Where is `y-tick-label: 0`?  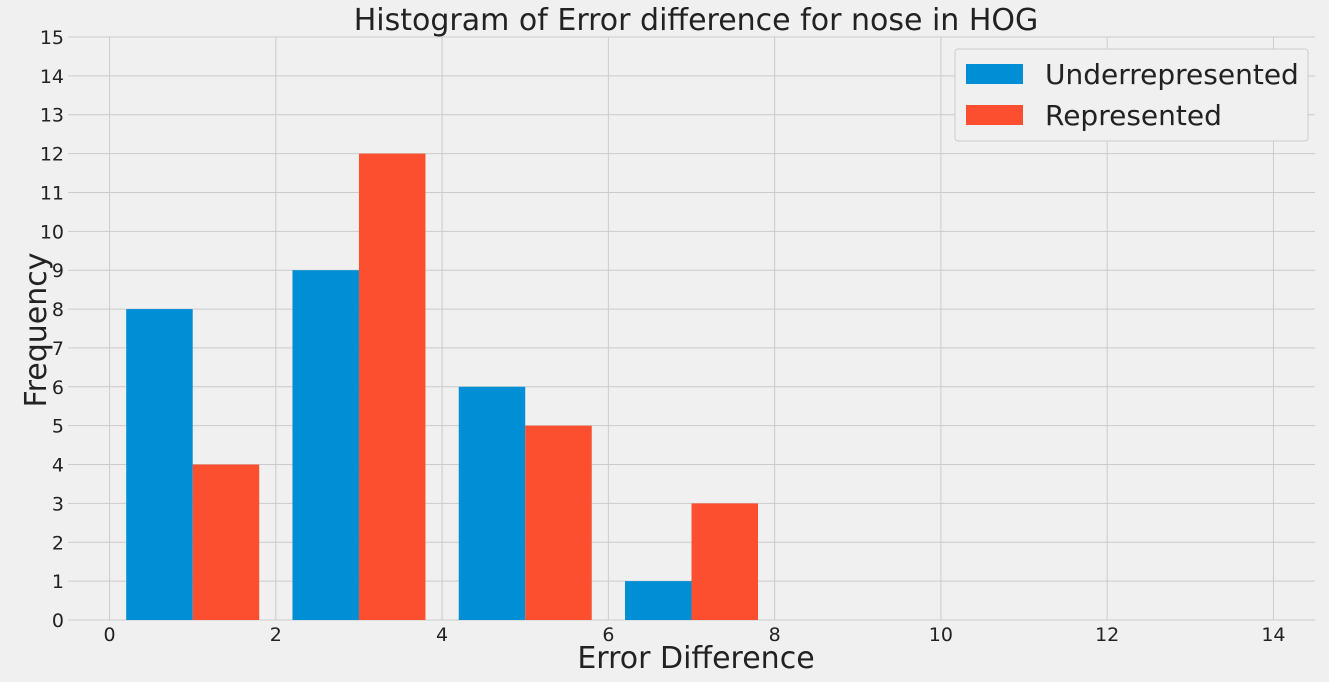
y-tick-label: 0 is located at coordinates (58, 621).